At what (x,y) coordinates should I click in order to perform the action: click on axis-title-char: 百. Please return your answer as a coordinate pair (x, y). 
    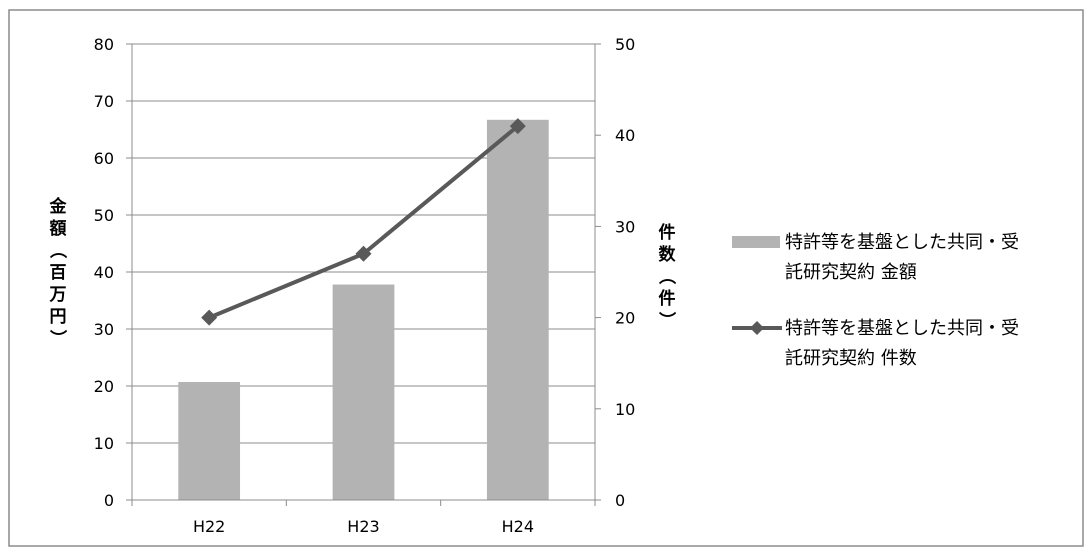
    Looking at the image, I should click on (58, 273).